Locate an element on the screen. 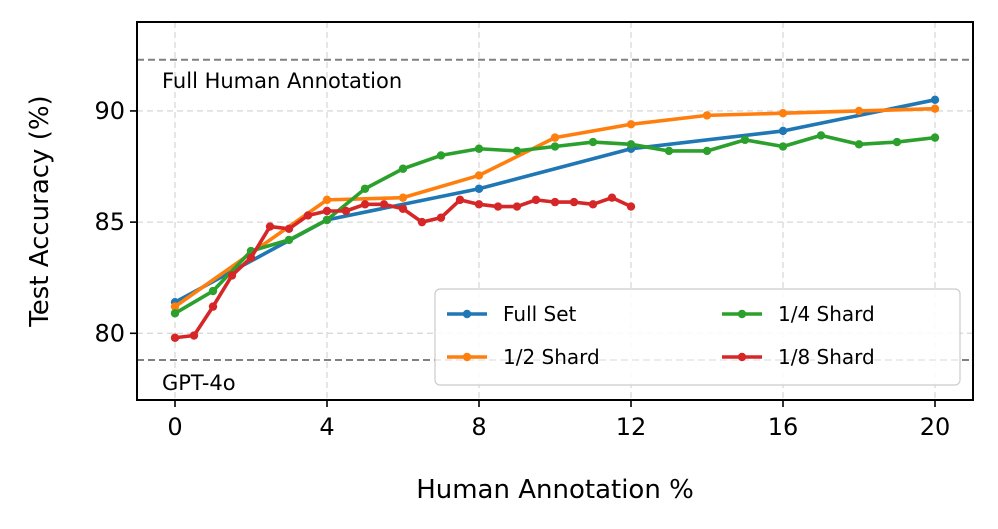  x-tick-label: 0 is located at coordinates (174, 427).